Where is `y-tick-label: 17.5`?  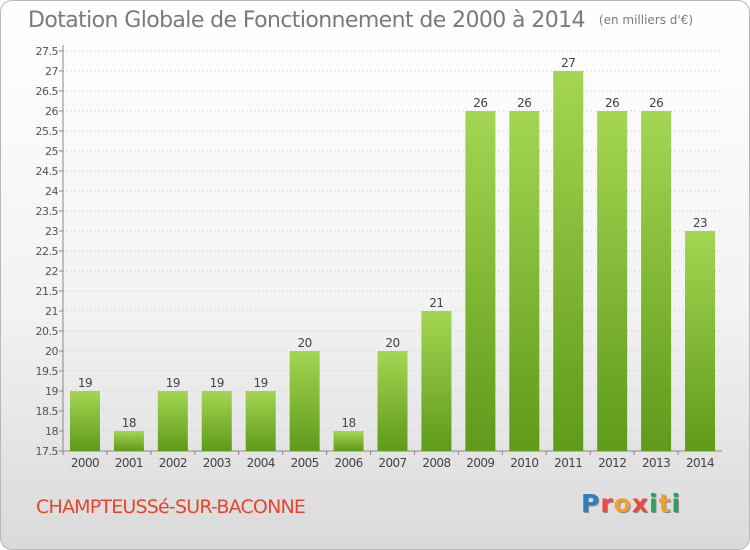
y-tick-label: 17.5 is located at coordinates (47, 451).